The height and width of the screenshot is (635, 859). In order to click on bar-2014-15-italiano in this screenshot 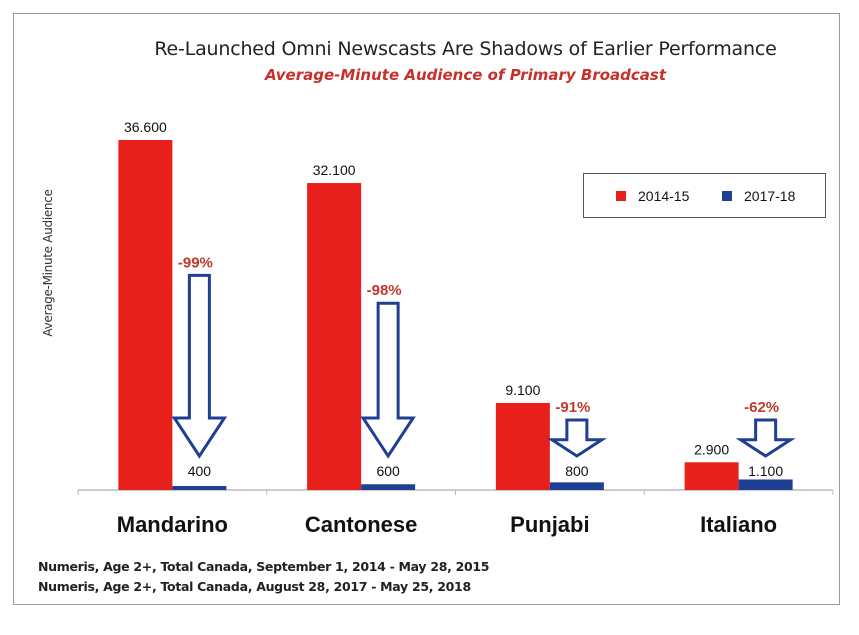, I will do `click(711, 476)`.